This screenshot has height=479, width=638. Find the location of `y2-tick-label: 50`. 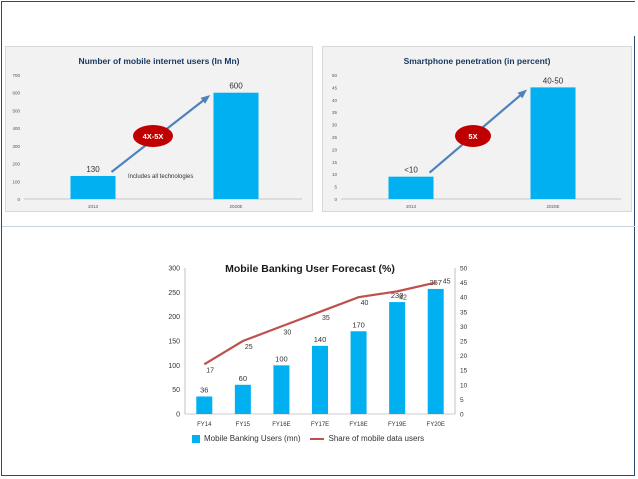

y2-tick-label: 50 is located at coordinates (464, 269).